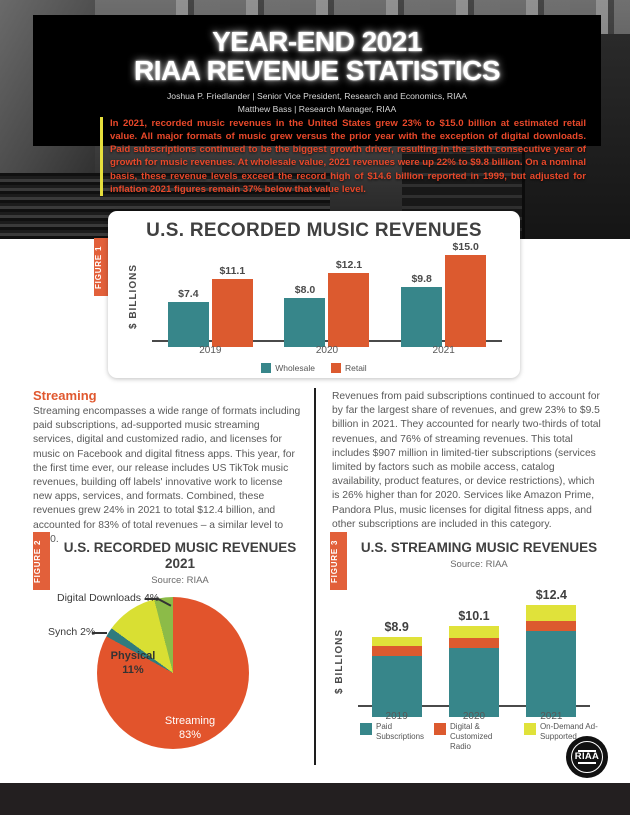  I want to click on figure3-source: Source: RIAA, so click(479, 565).